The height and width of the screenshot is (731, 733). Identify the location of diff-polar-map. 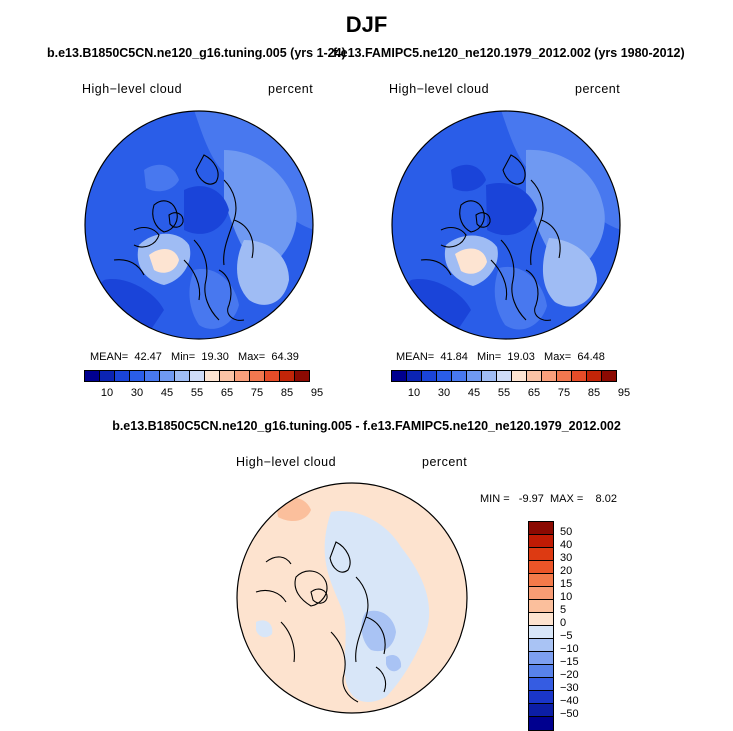
(352, 598).